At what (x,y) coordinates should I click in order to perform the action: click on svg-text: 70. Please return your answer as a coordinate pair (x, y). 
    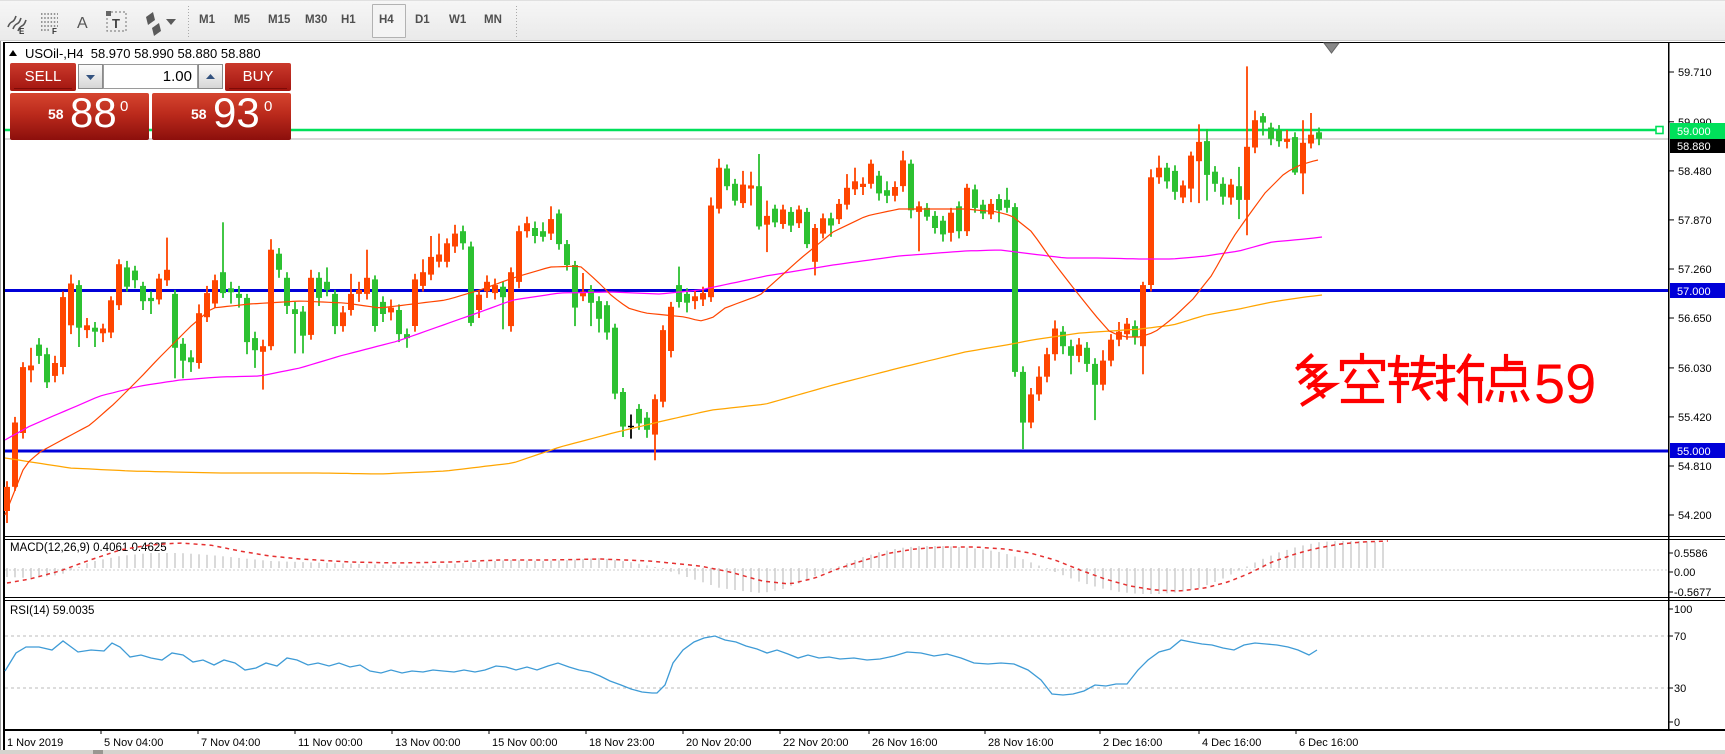
    Looking at the image, I should click on (1680, 637).